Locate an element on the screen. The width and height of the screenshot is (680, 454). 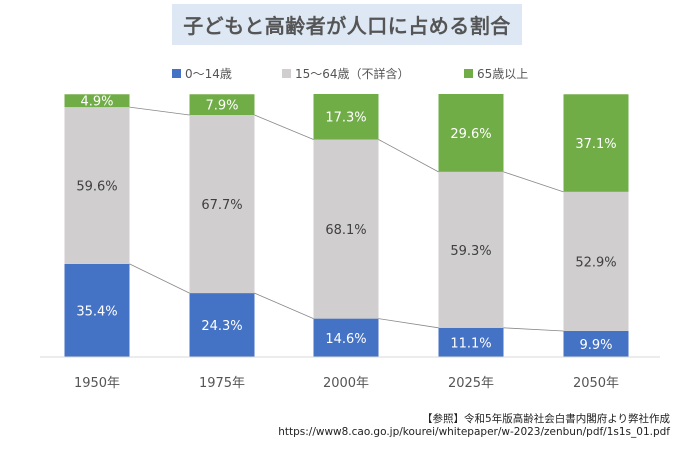
legend-label: 15～64歳（不詳含） is located at coordinates (352, 74).